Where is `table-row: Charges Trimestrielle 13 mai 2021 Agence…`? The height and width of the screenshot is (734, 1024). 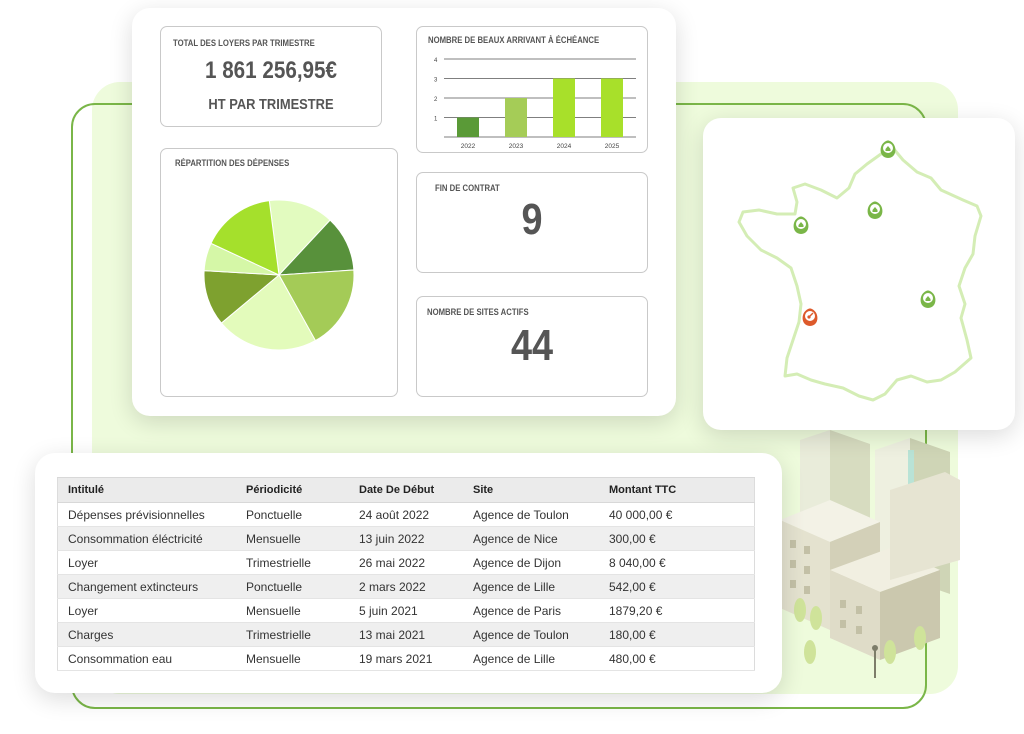 table-row: Charges Trimestrielle 13 mai 2021 Agence… is located at coordinates (406, 634).